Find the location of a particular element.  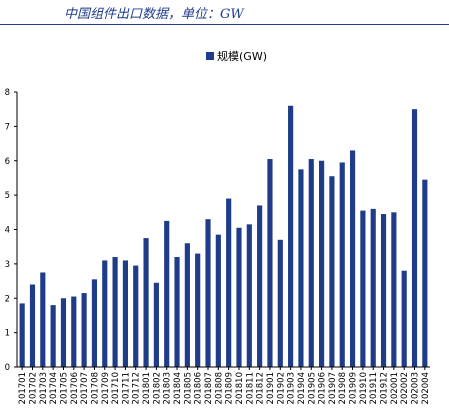

legend-swatch is located at coordinates (210, 56).